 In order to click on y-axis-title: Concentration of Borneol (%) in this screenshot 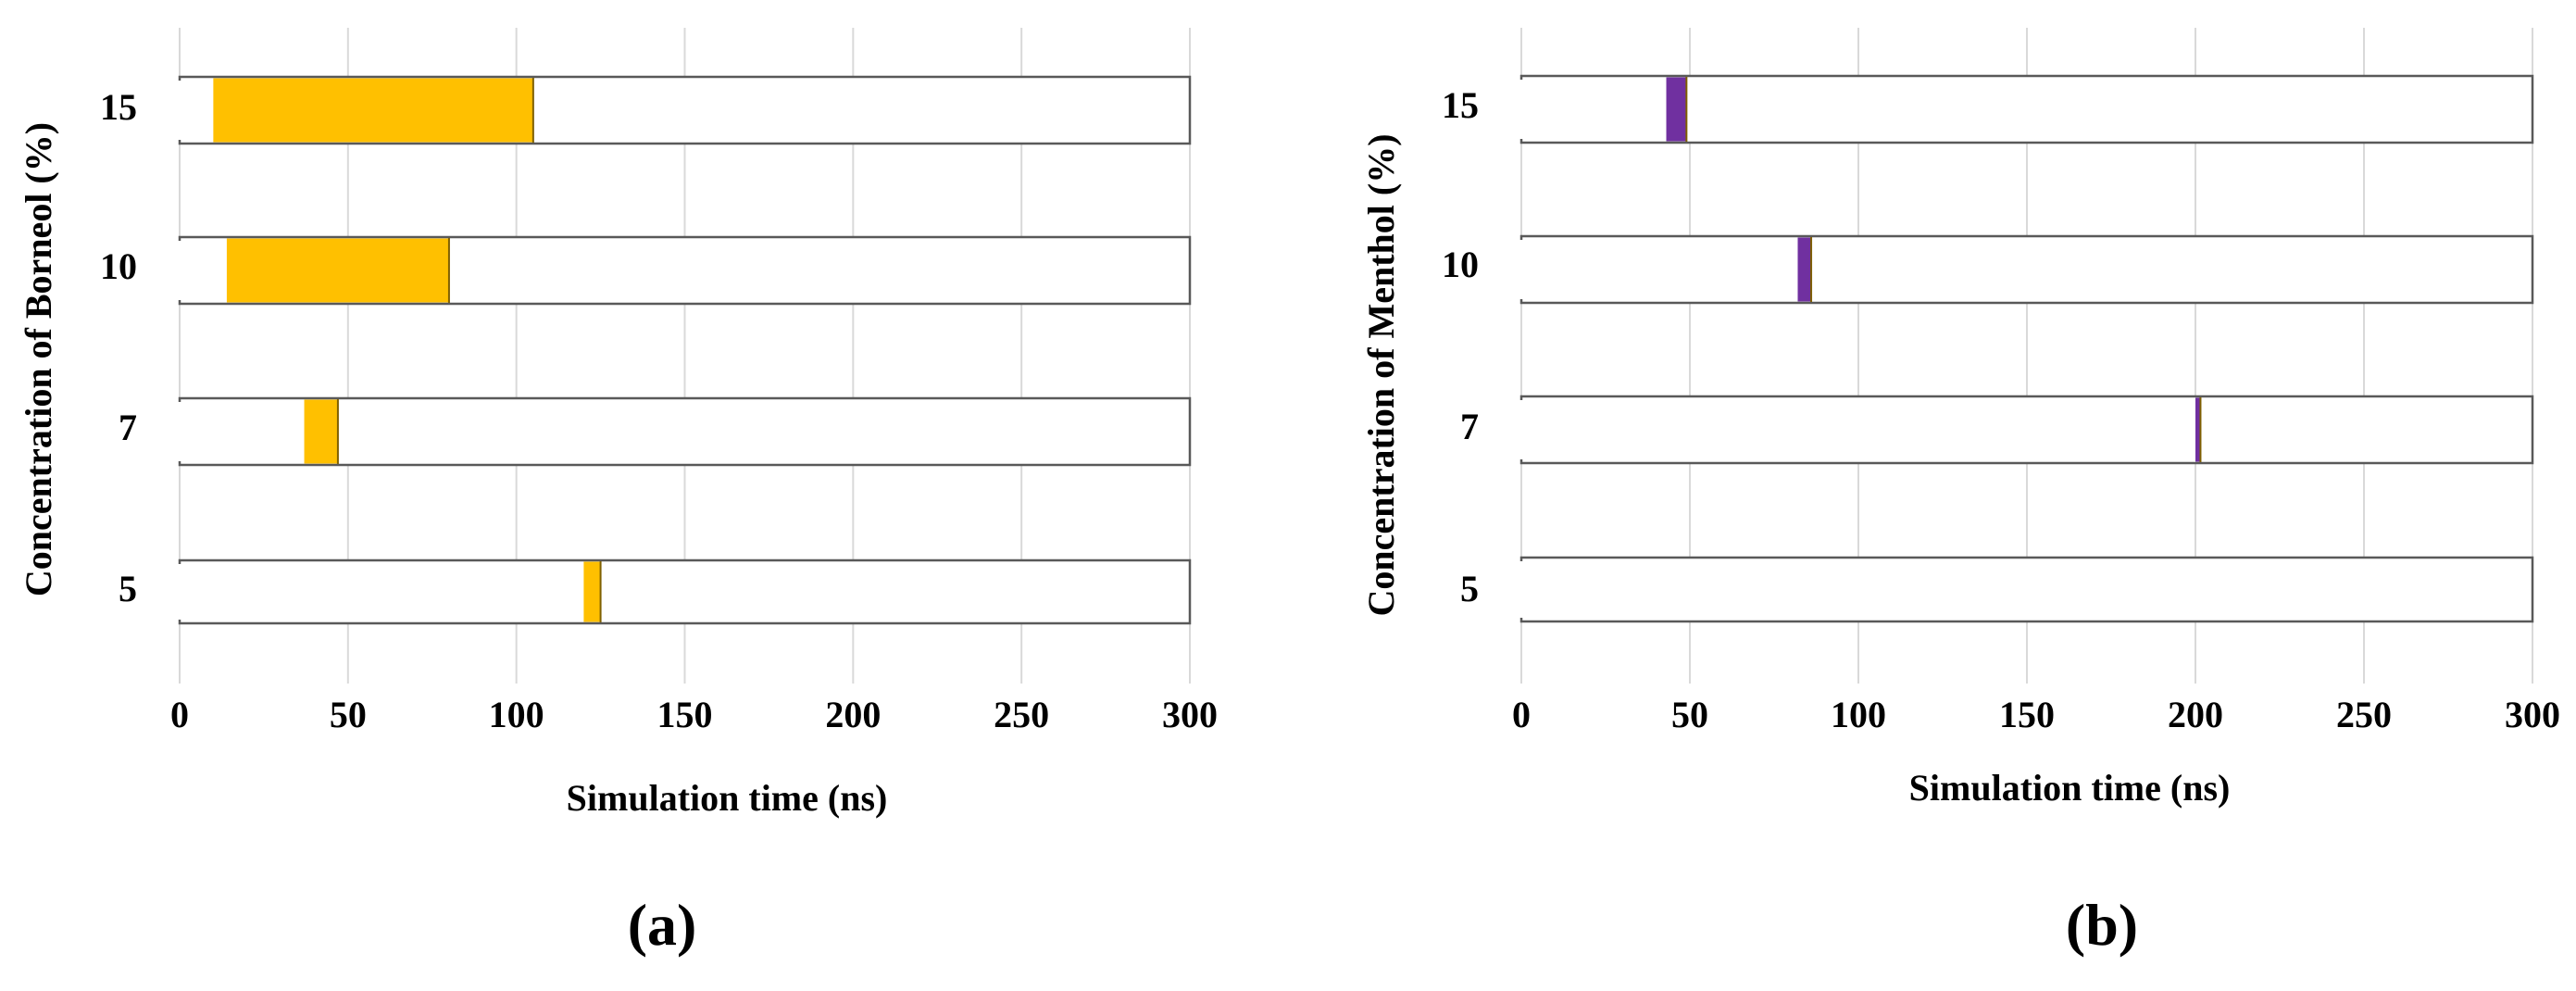, I will do `click(38, 359)`.